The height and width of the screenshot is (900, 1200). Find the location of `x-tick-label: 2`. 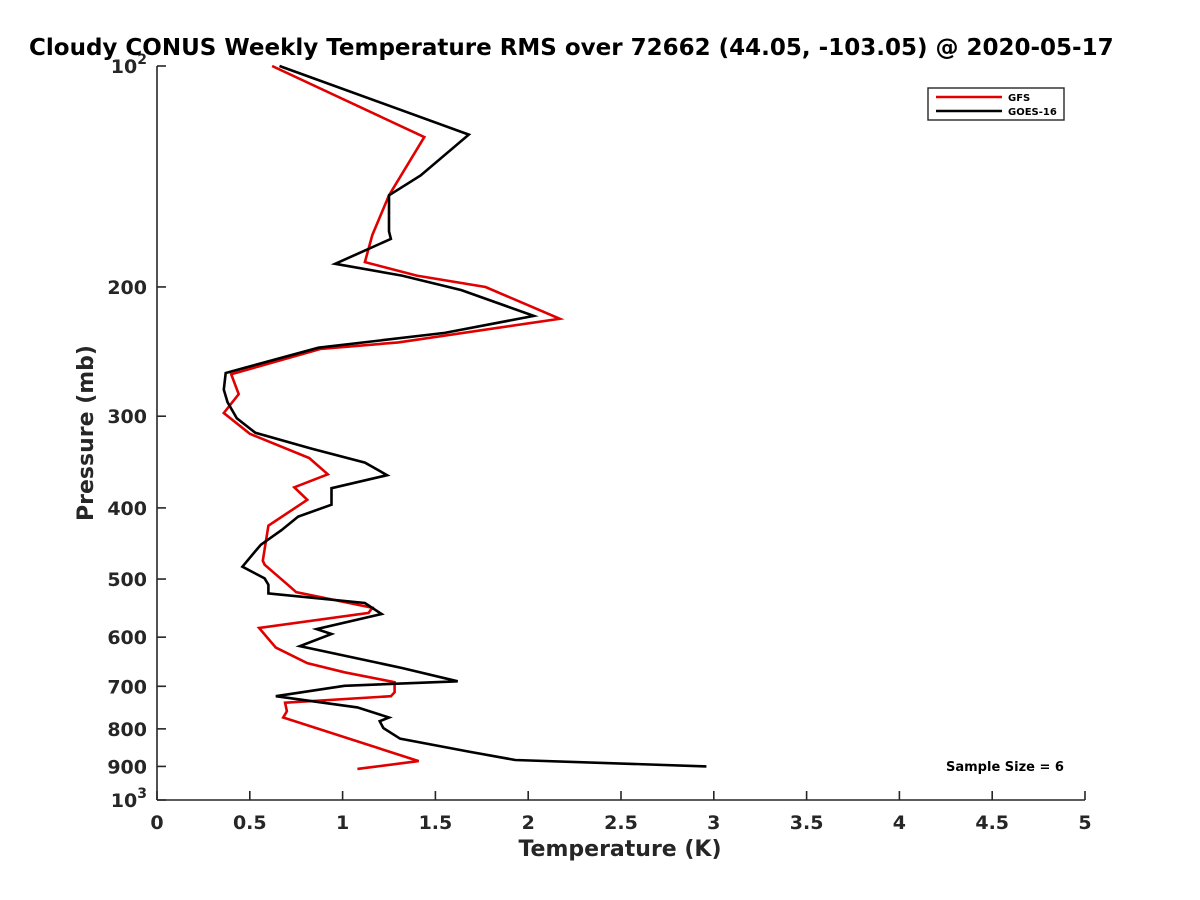

x-tick-label: 2 is located at coordinates (528, 823).